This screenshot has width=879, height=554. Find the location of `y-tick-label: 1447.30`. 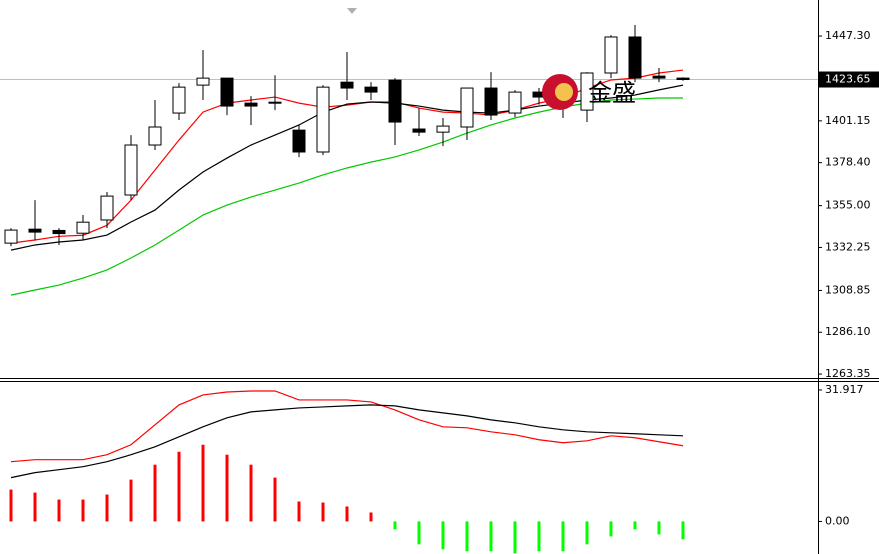

y-tick-label: 1447.30 is located at coordinates (848, 35).